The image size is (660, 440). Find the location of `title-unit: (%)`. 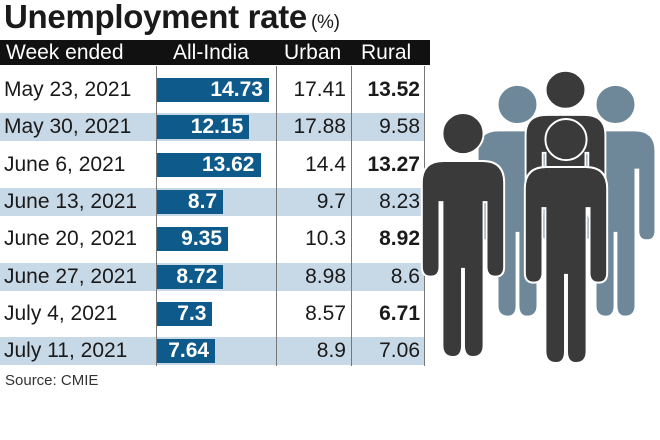

title-unit: (%) is located at coordinates (325, 22).